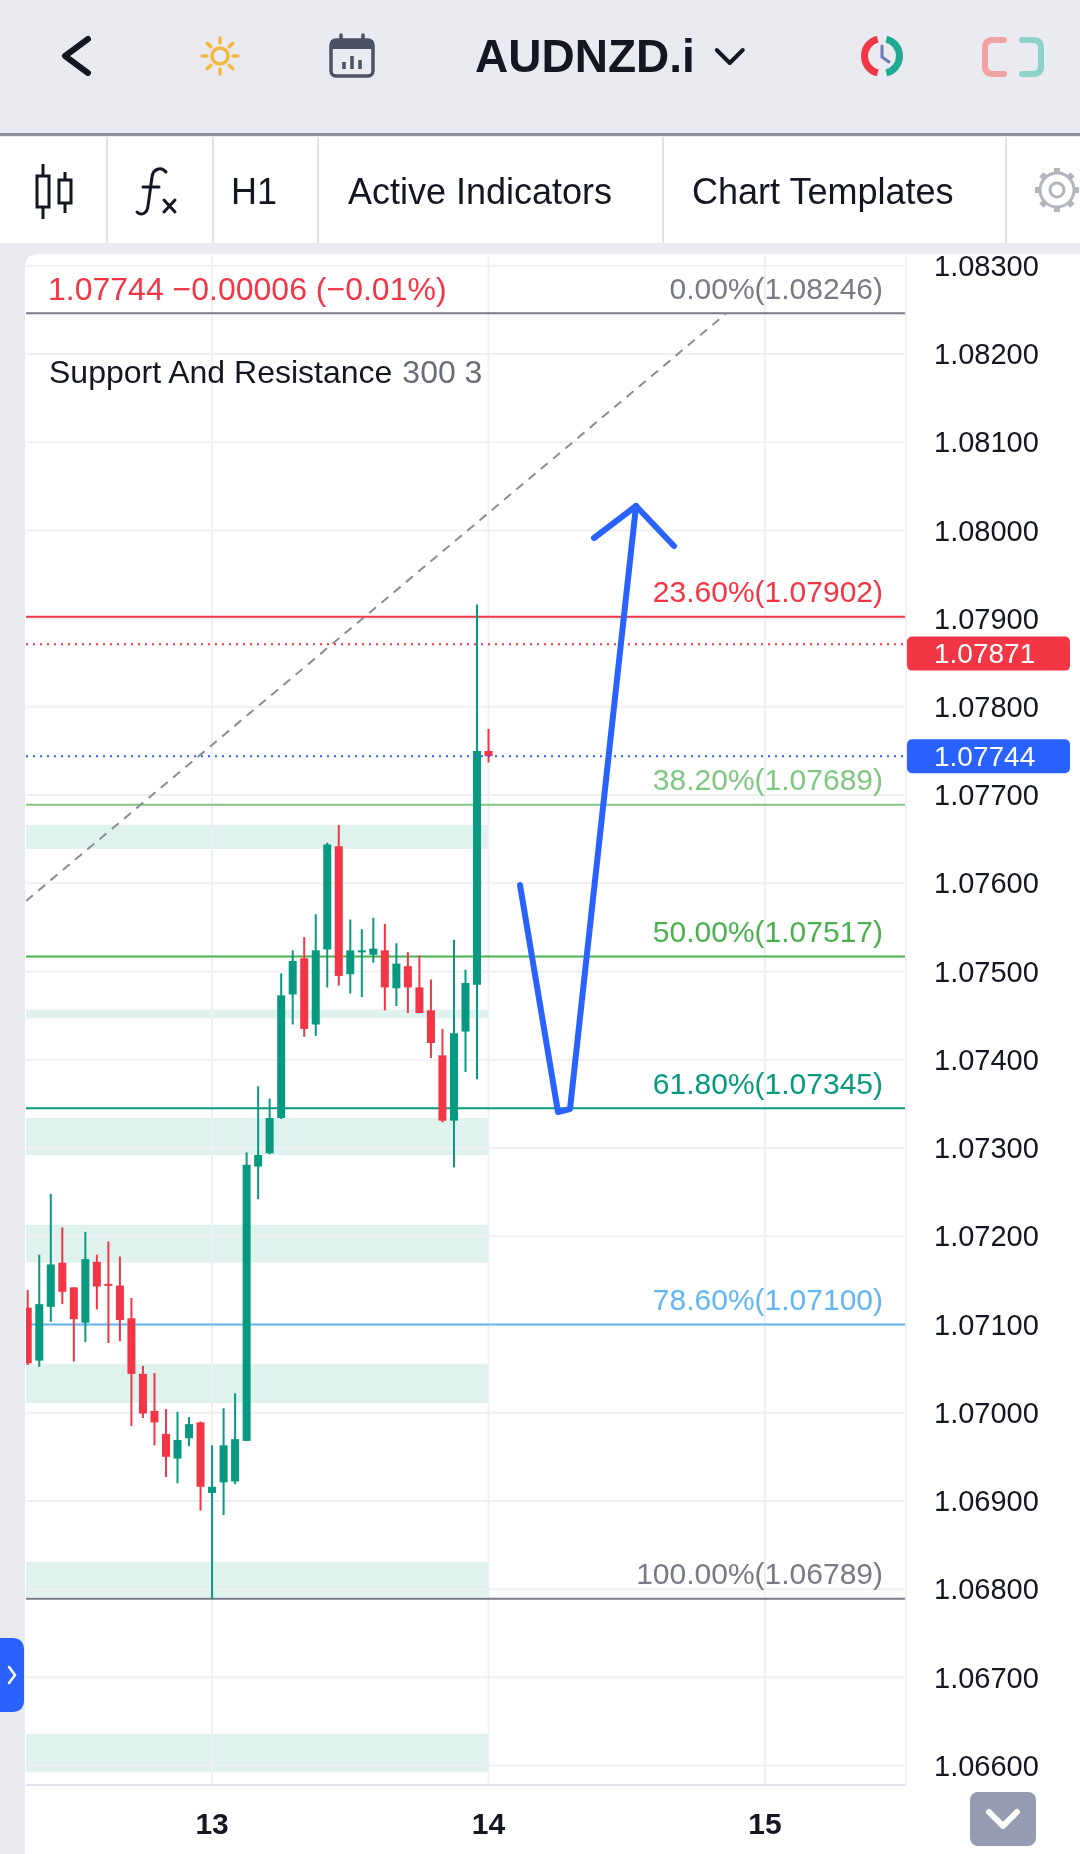  What do you see at coordinates (986, 1236) in the screenshot?
I see `y-tick-label: 1.07200` at bounding box center [986, 1236].